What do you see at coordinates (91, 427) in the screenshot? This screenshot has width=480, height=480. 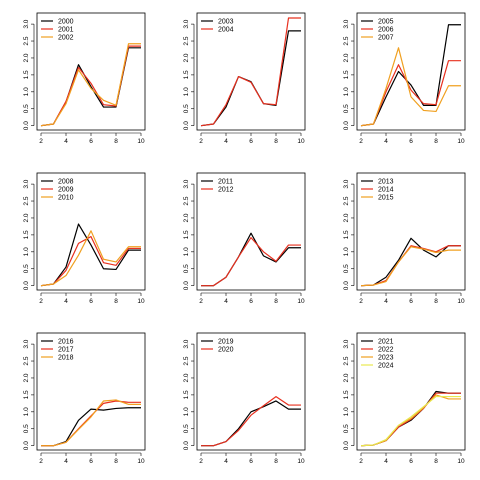 I see `series-line-2016` at bounding box center [91, 427].